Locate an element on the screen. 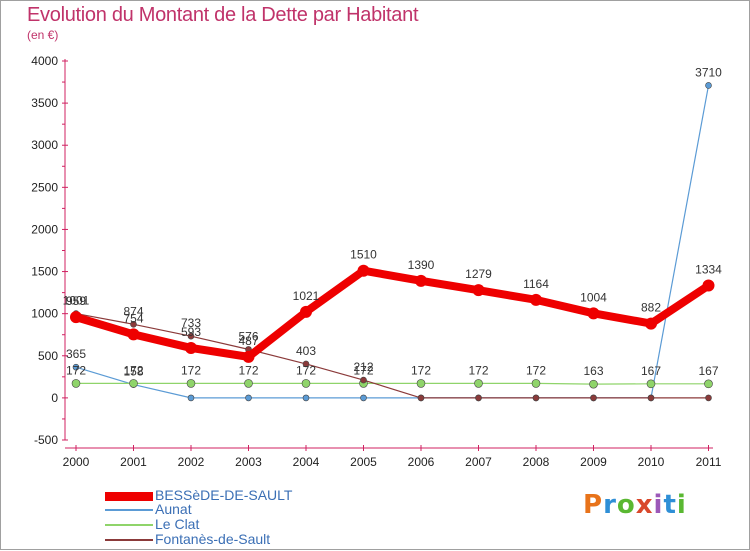 The height and width of the screenshot is (551, 750). x-tick-label: 2004 is located at coordinates (306, 462).